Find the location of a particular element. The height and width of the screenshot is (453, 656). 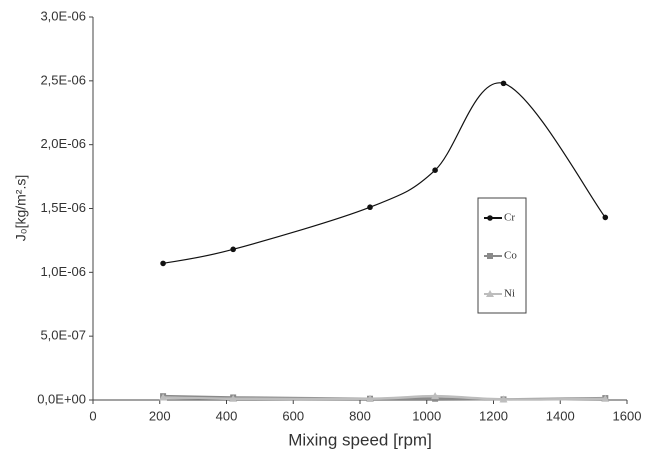

x-tick-label: 200 is located at coordinates (160, 415).